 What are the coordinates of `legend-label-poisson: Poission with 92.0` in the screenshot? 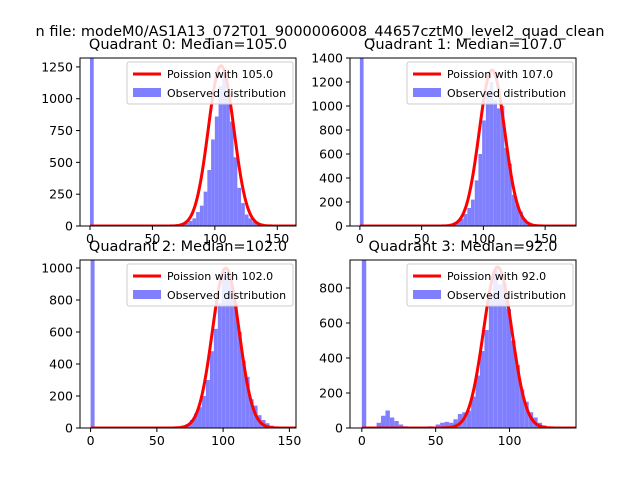 It's located at (496, 276).